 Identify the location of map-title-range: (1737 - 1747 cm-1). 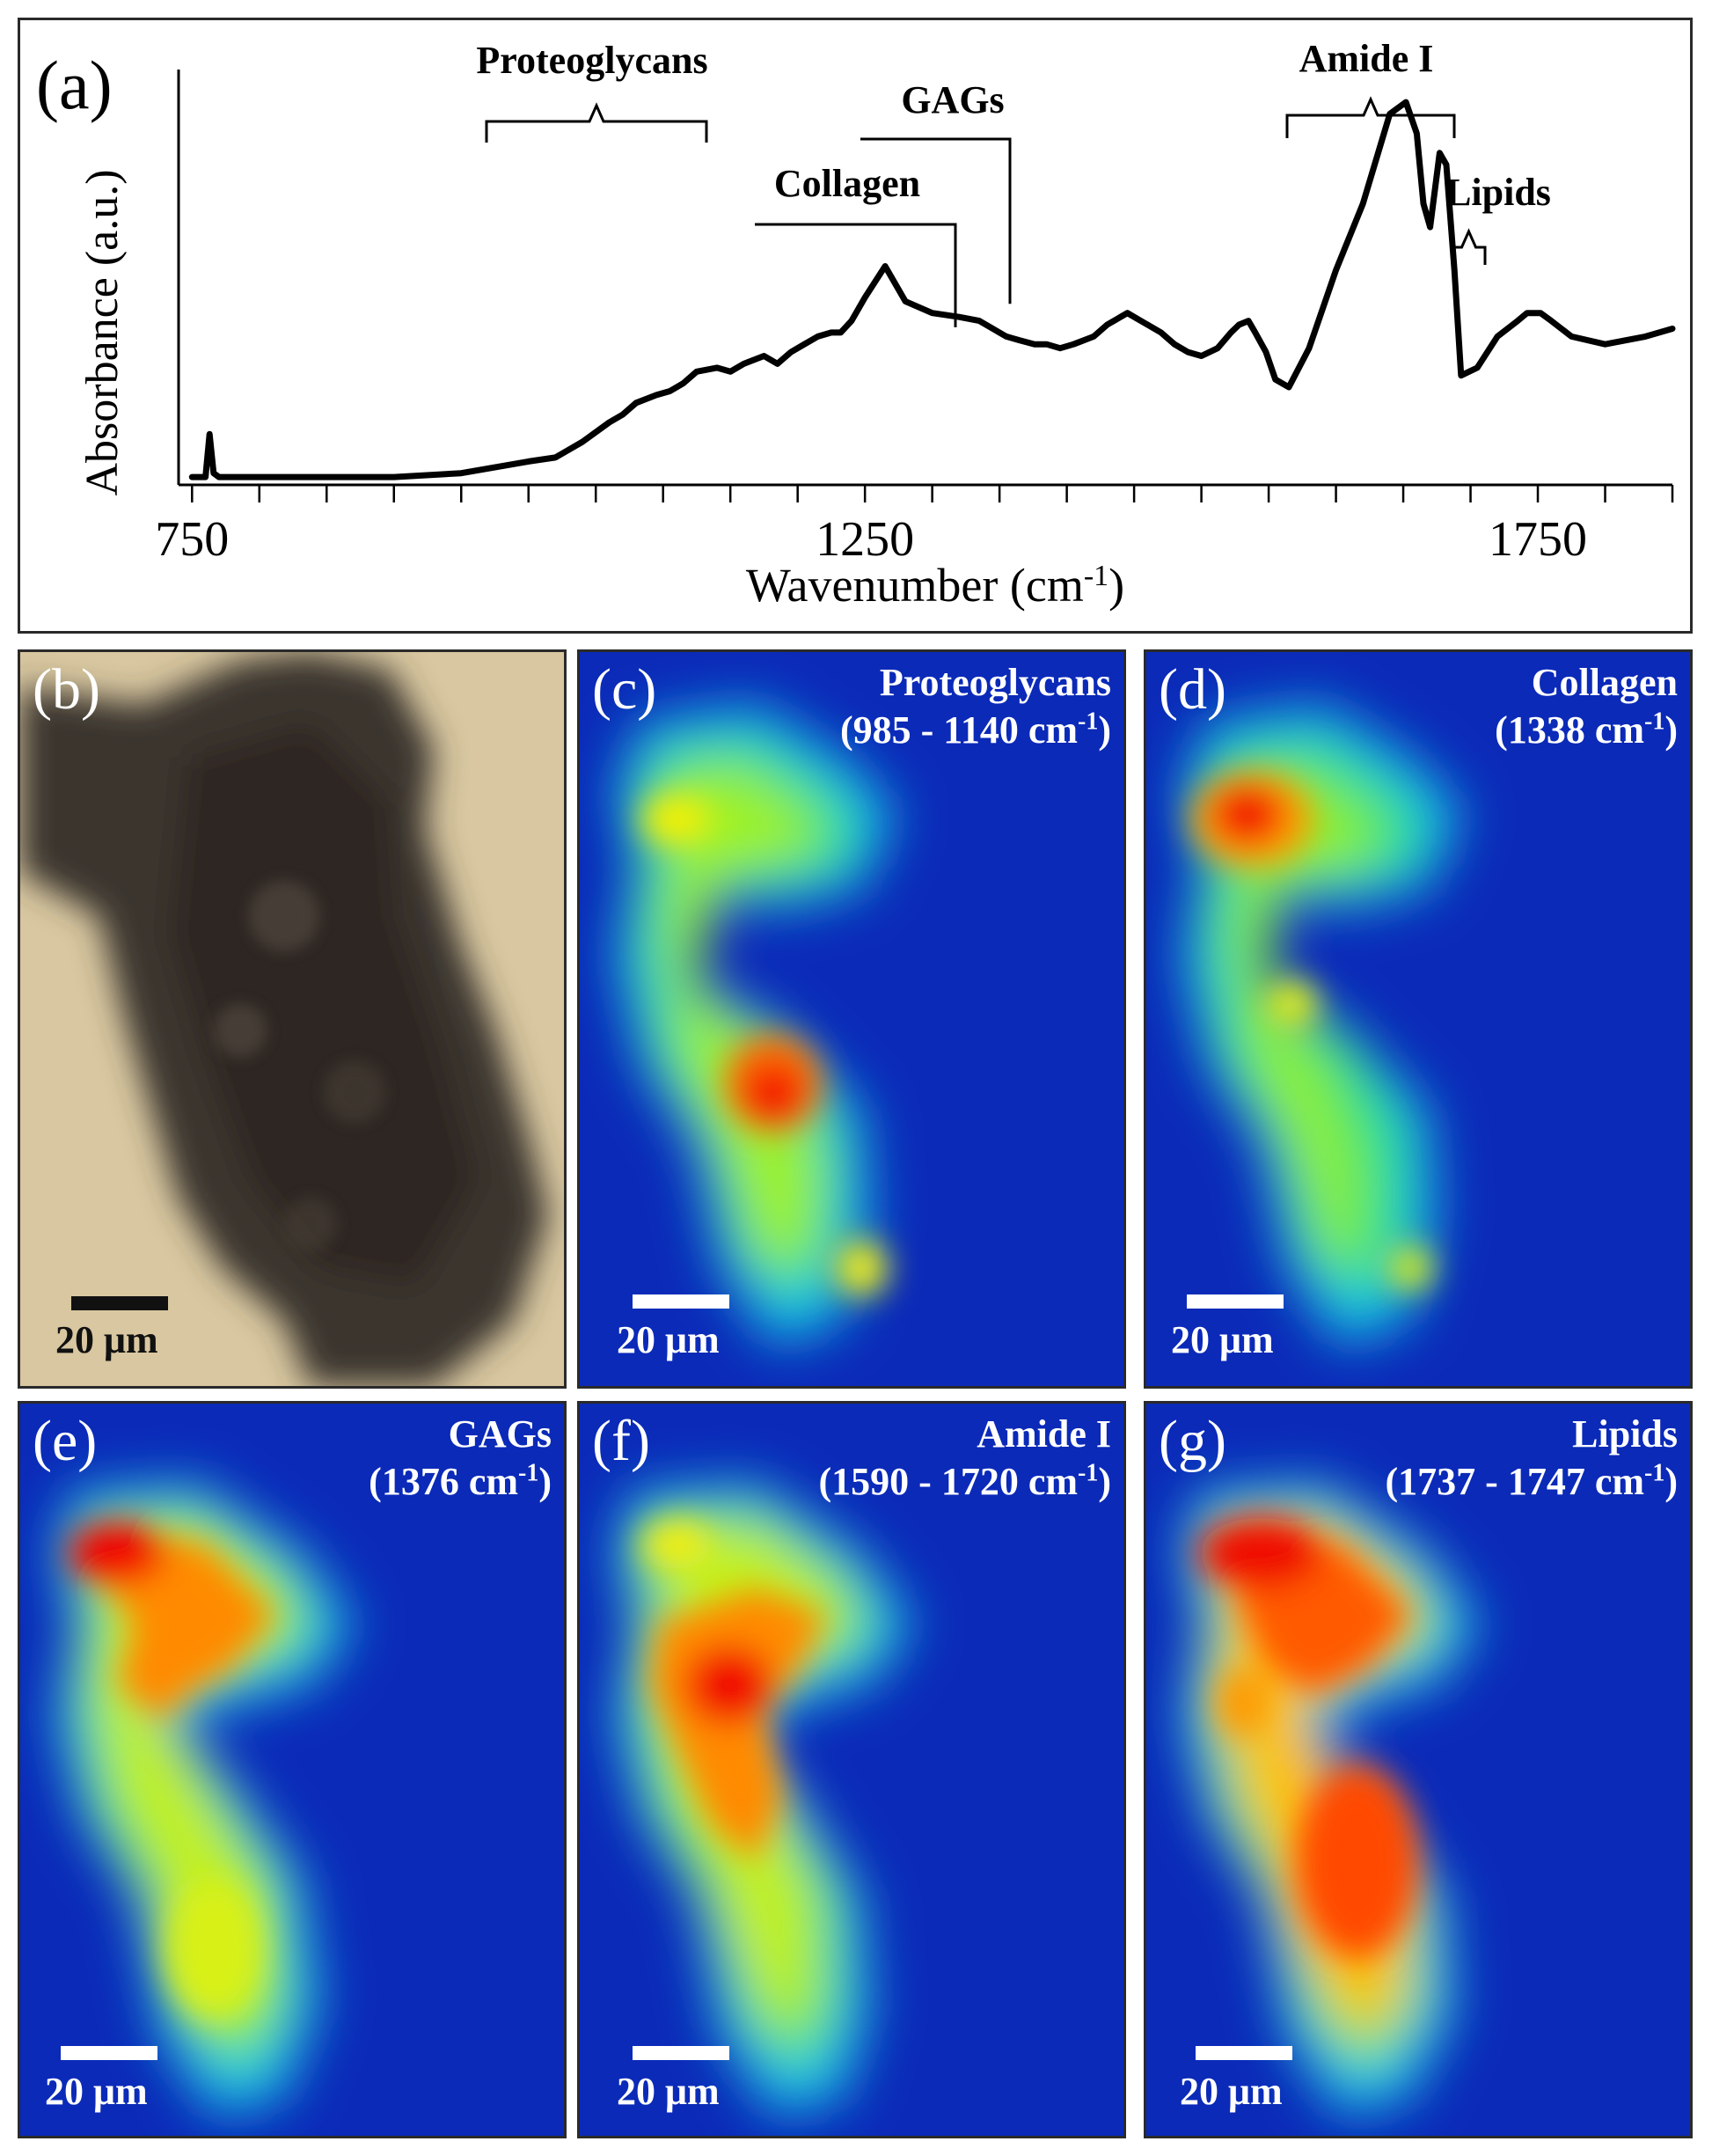
(1532, 1482).